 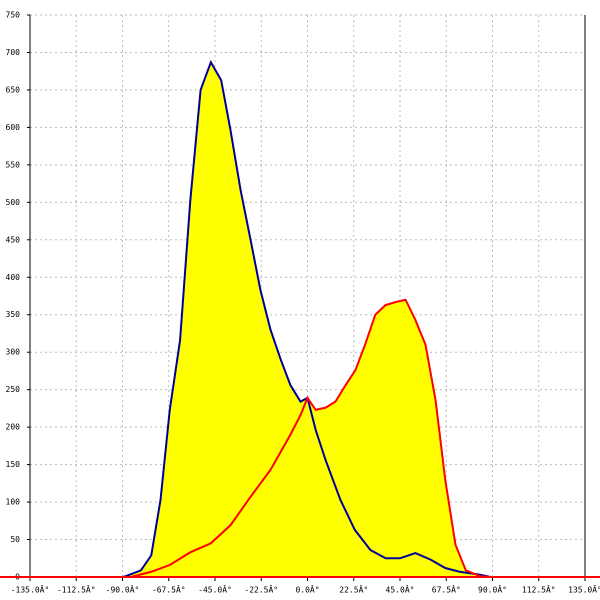 What do you see at coordinates (353, 589) in the screenshot?
I see `x-tick-label: 22.5Â°` at bounding box center [353, 589].